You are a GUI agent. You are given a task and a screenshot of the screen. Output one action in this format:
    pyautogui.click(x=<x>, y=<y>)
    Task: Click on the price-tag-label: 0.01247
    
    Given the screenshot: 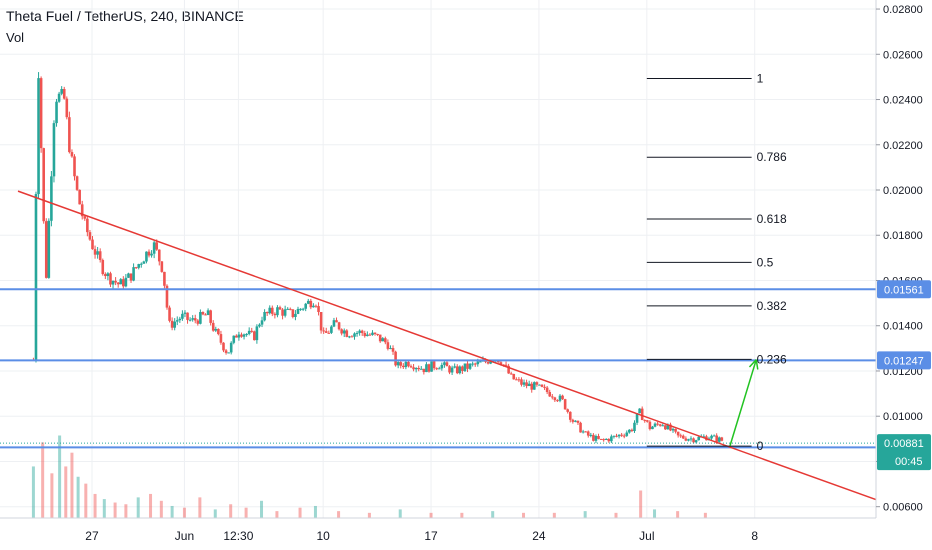 What is the action you would take?
    pyautogui.click(x=904, y=361)
    